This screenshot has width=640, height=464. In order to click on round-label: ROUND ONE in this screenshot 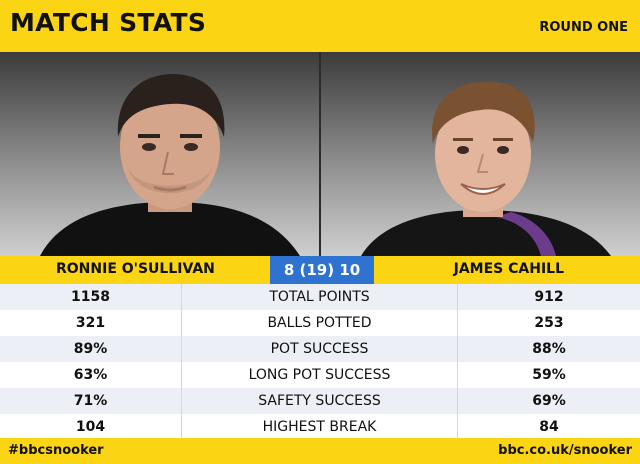, I will do `click(583, 27)`.